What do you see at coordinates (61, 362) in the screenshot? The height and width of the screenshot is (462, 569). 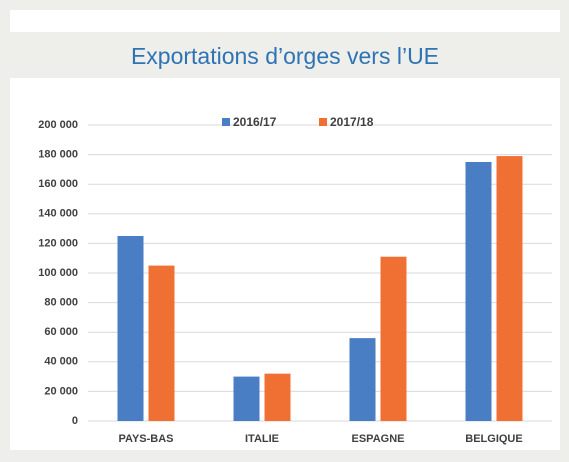 I see `y-tick-label: 40 000` at bounding box center [61, 362].